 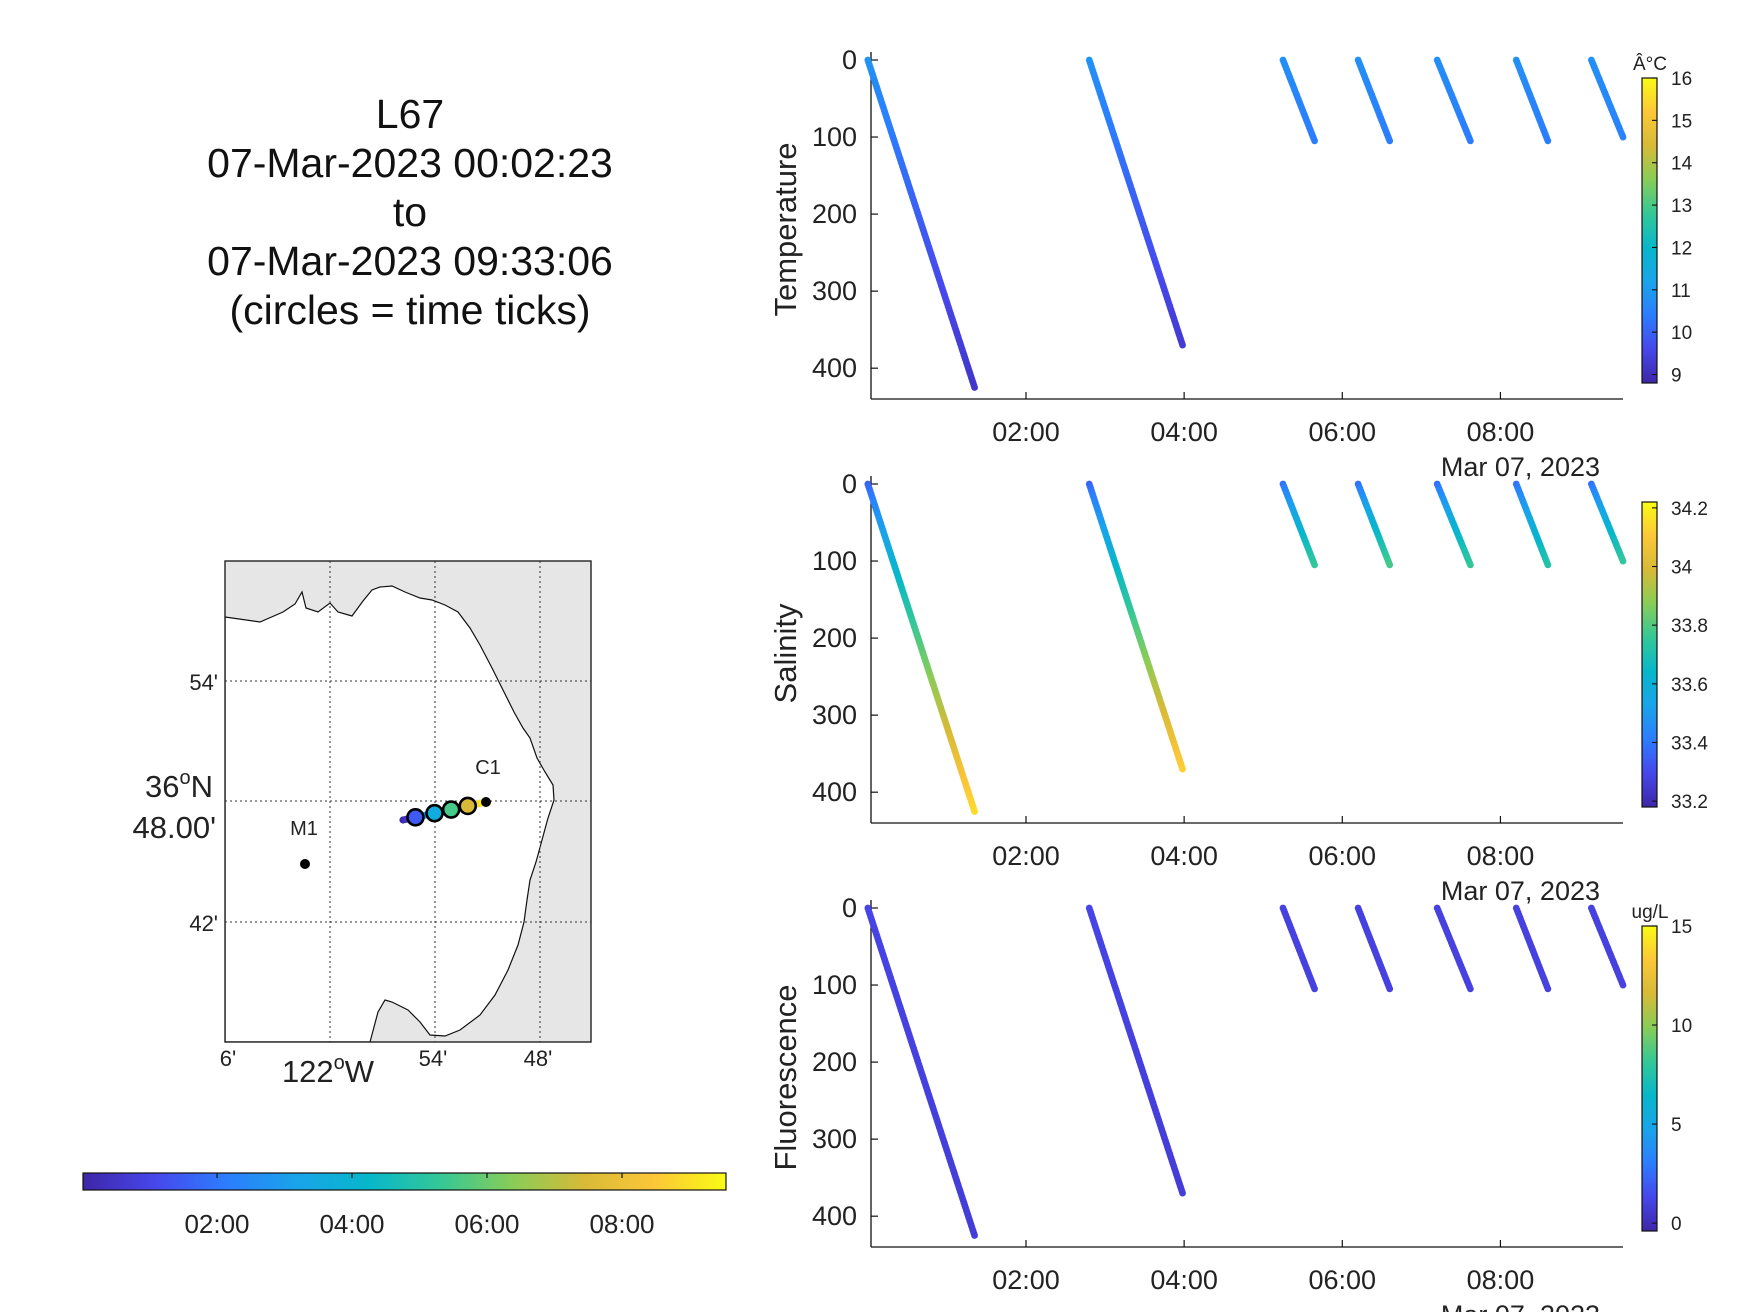 I want to click on colorbar-tick-label: 33.8, so click(x=1689, y=626).